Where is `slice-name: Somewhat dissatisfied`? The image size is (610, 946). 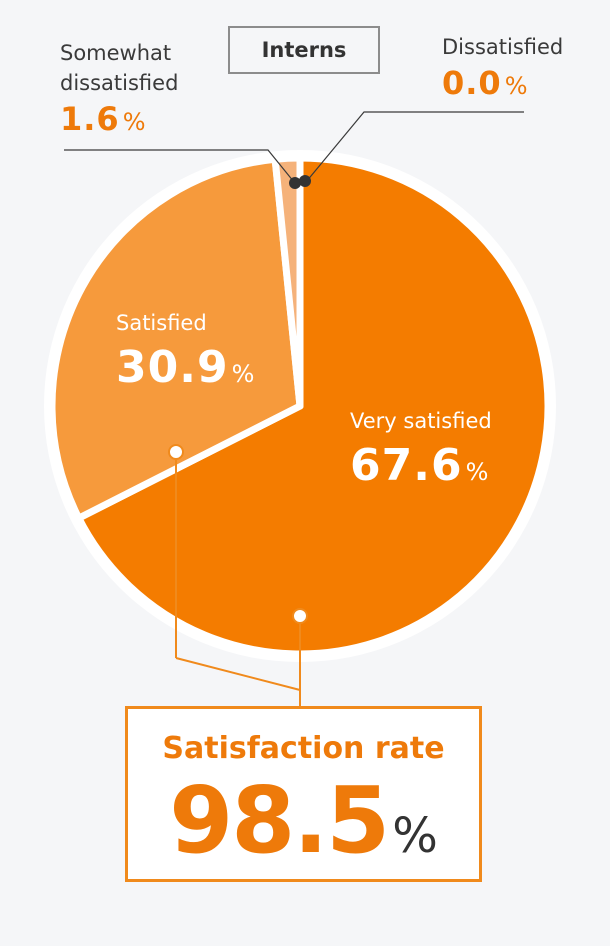 slice-name: Somewhat dissatisfied is located at coordinates (119, 68).